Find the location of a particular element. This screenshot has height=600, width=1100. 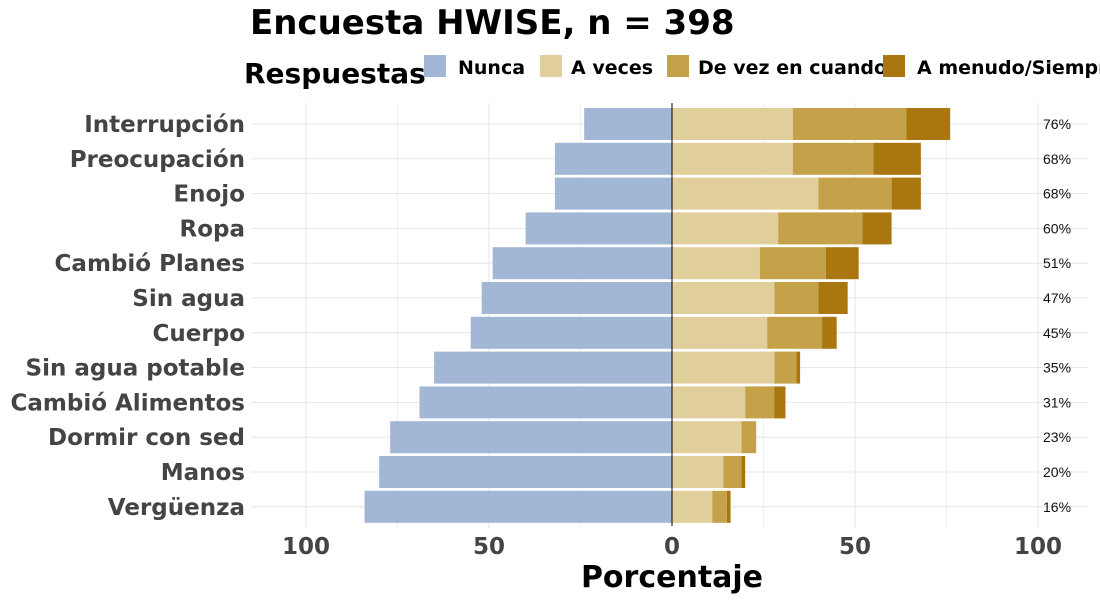

x-tick-labels: 100 50 0 50 100 is located at coordinates (672, 547).